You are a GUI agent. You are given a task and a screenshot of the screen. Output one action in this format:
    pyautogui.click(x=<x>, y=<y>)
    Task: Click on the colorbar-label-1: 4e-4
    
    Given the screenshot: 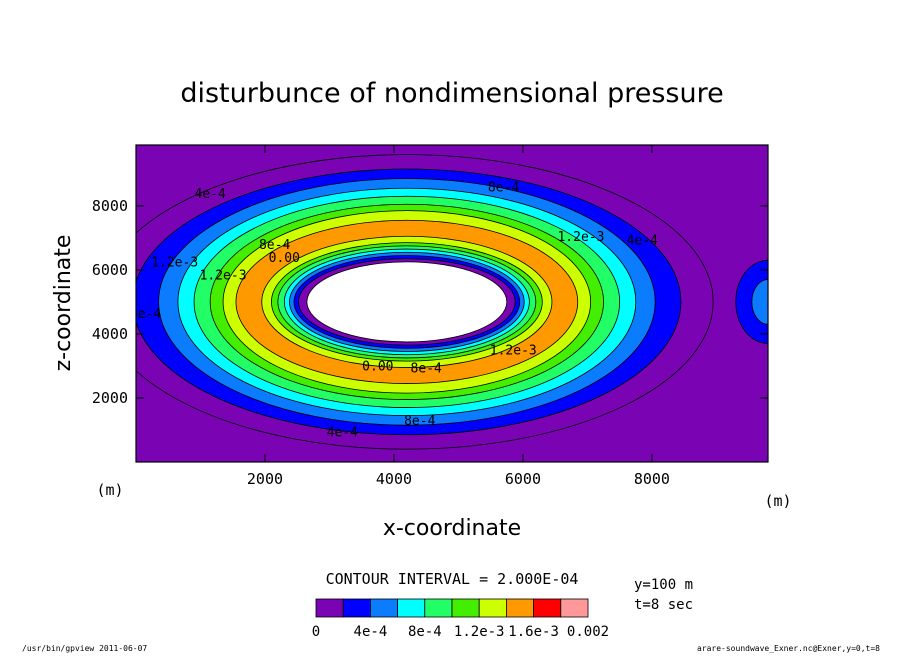 What is the action you would take?
    pyautogui.click(x=371, y=632)
    